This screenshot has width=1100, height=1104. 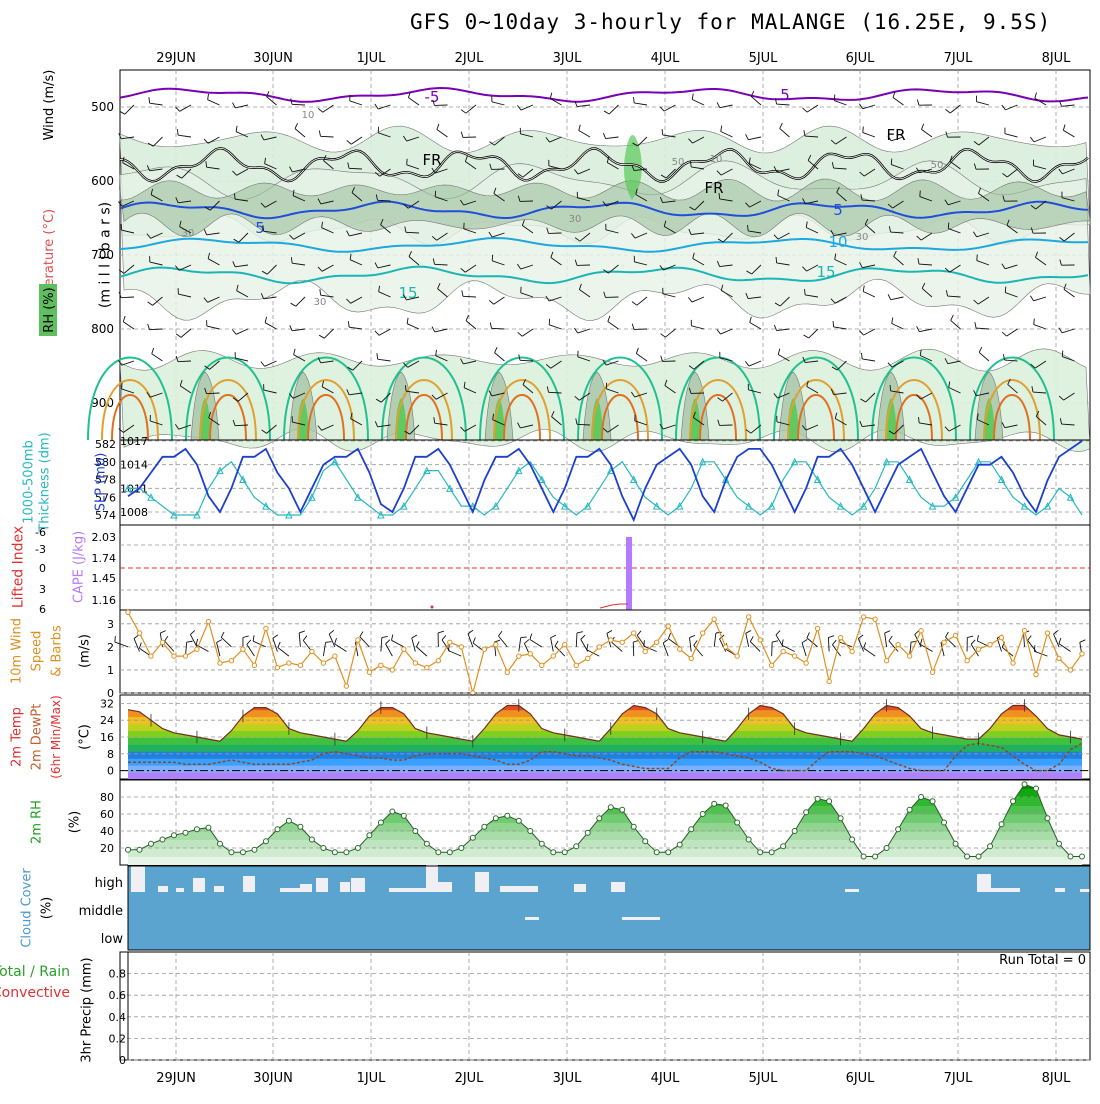 What do you see at coordinates (118, 1038) in the screenshot?
I see `precip-tick-label: 0.2` at bounding box center [118, 1038].